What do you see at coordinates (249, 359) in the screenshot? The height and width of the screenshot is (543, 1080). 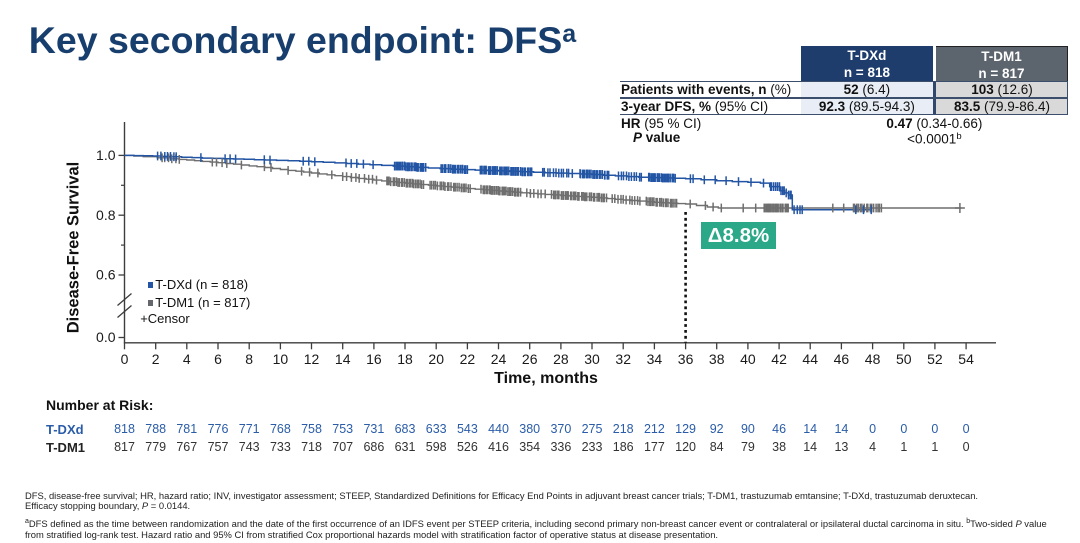 I see `svg-text: 8` at bounding box center [249, 359].